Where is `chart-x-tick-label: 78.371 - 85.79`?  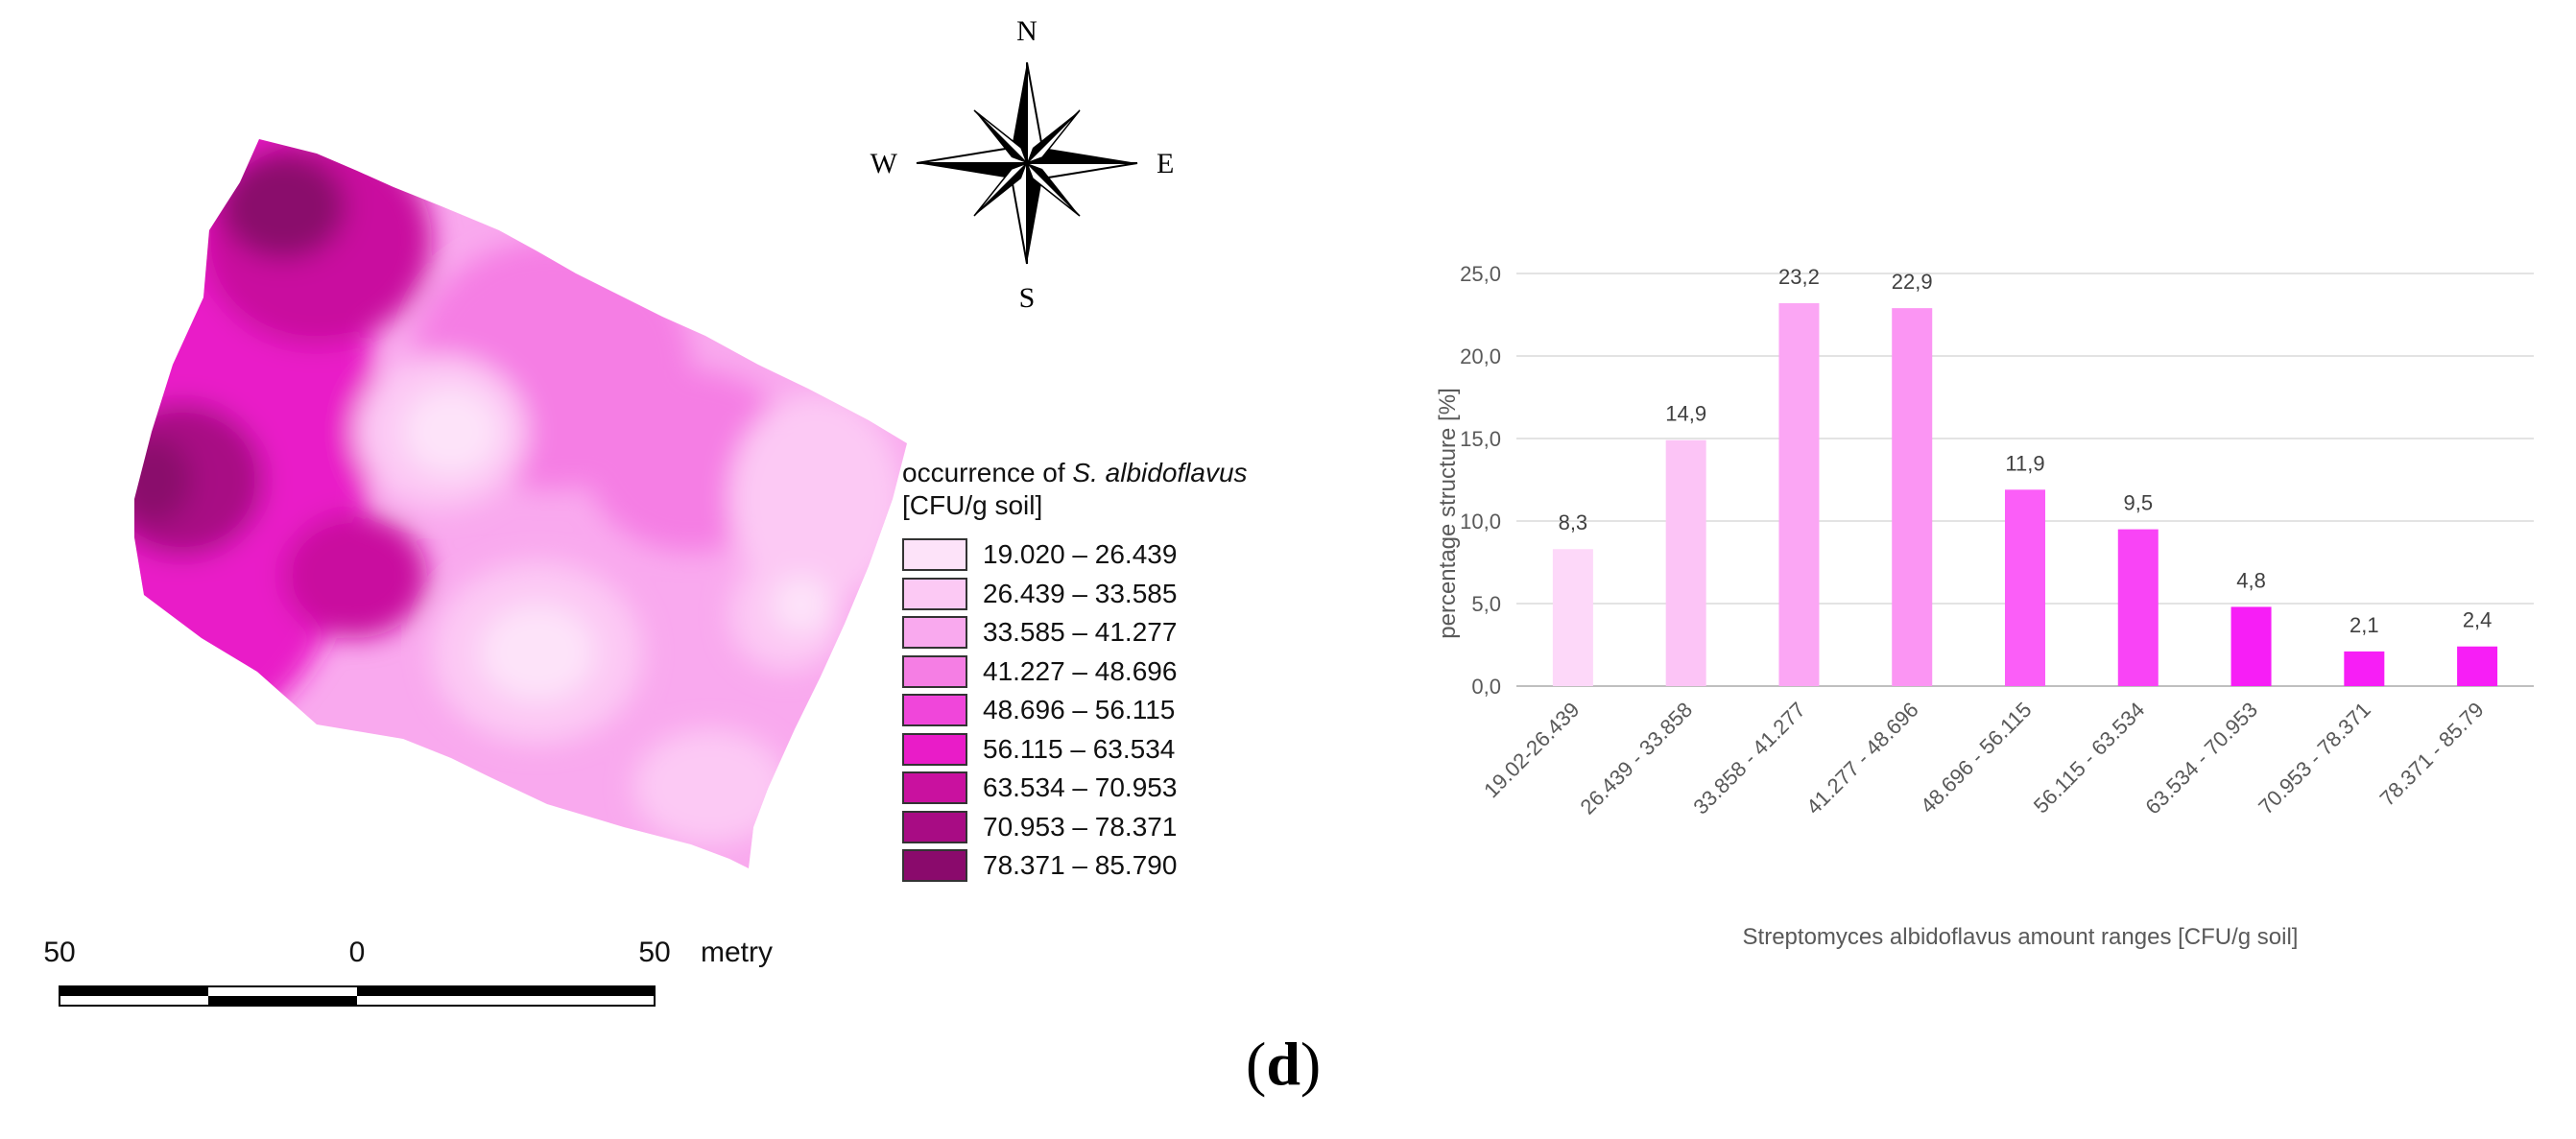
chart-x-tick-label: 78.371 - 85.79 is located at coordinates (2432, 755).